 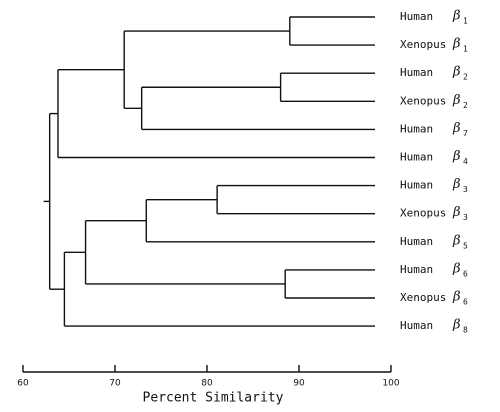 What do you see at coordinates (465, 161) in the screenshot?
I see `leaf-gene-number: 4` at bounding box center [465, 161].